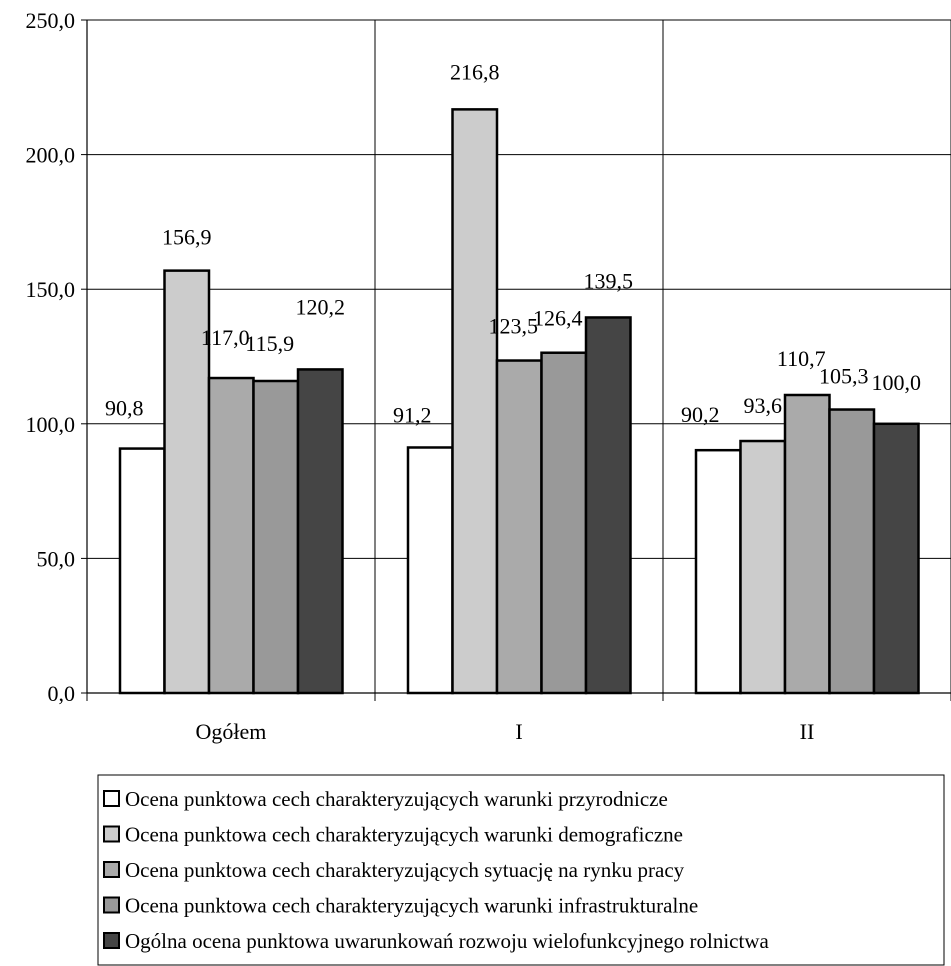 This screenshot has height=966, width=951. What do you see at coordinates (897, 382) in the screenshot?
I see `data-label: 100,0` at bounding box center [897, 382].